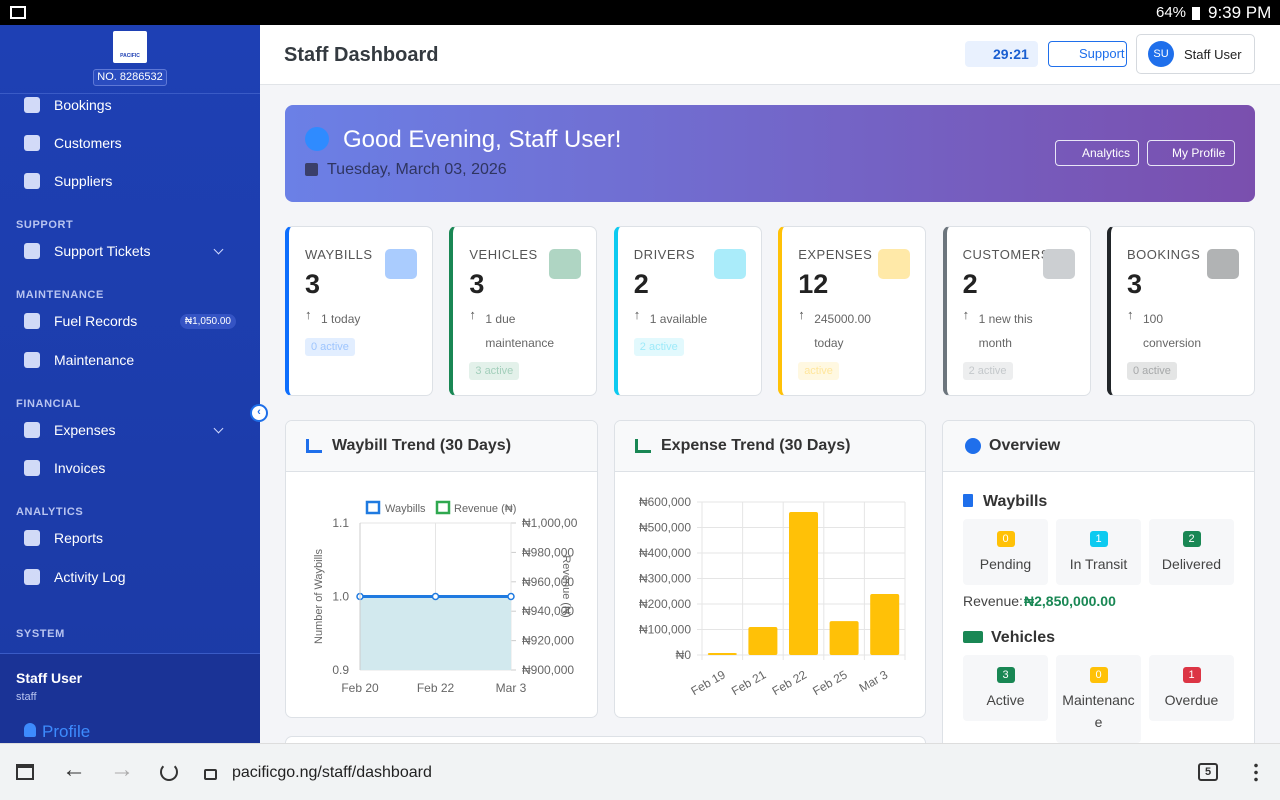 The height and width of the screenshot is (800, 1280). Describe the element at coordinates (1016, 311) in the screenshot. I see `stat-card: CUSTOMERS 2 ↑ 1 new this month 2 active` at that location.